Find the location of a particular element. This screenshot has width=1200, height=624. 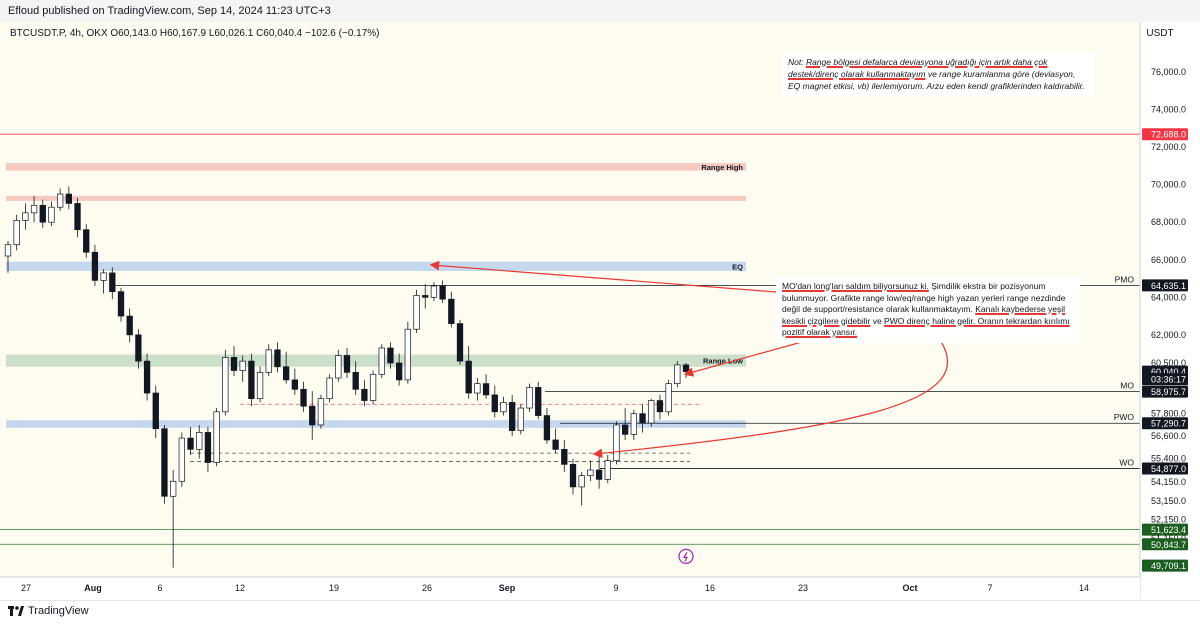

y-tick-6: 64,000.0 is located at coordinates (1168, 297).